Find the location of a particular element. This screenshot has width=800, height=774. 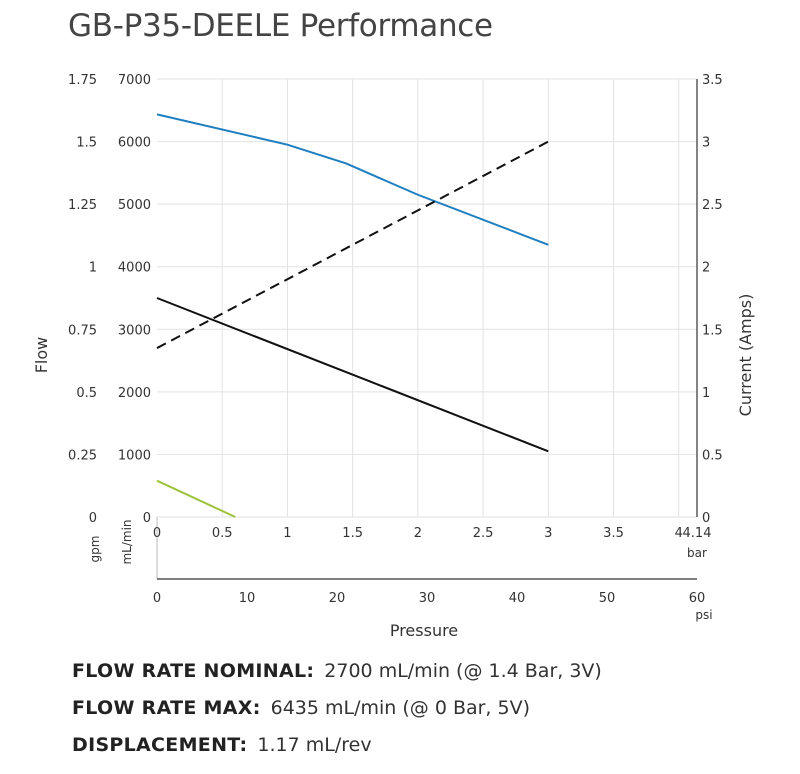

gpm-tick-label: 0 is located at coordinates (93, 518).